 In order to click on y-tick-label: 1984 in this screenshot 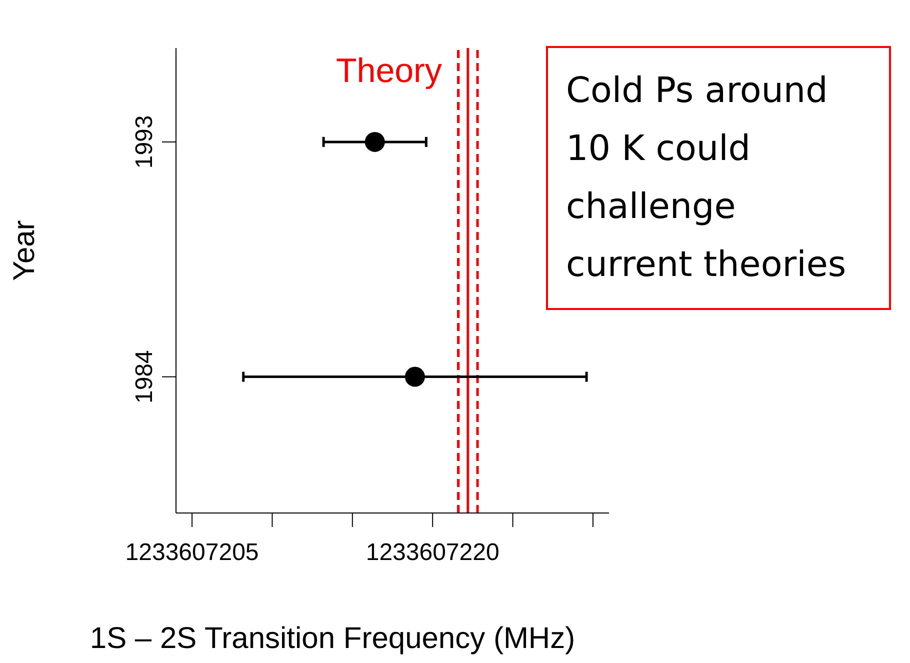, I will do `click(144, 377)`.